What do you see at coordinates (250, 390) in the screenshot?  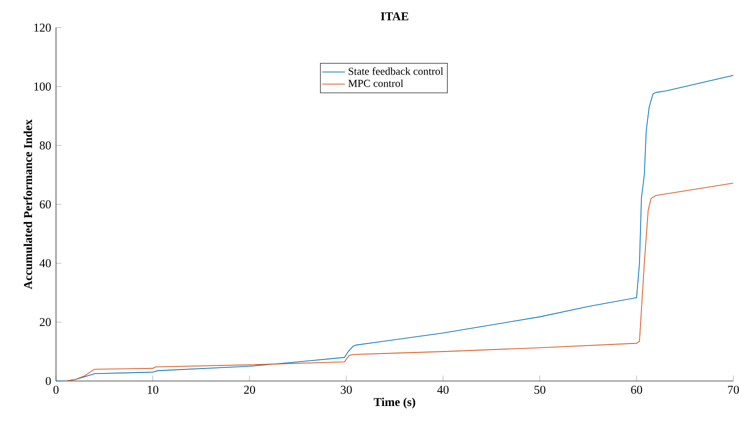 I see `x-tick-label: 20` at bounding box center [250, 390].